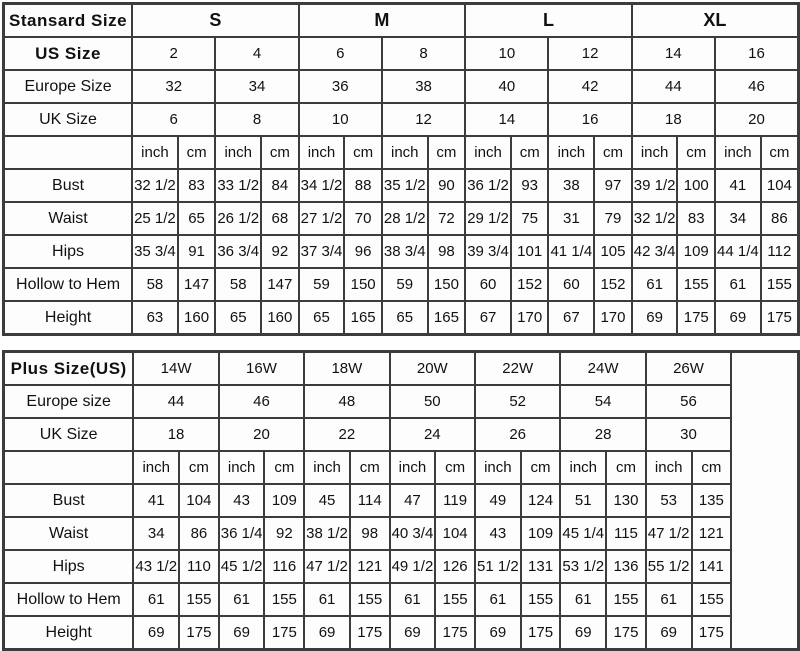 The image size is (800, 651). Describe the element at coordinates (517, 368) in the screenshot. I see `table-cell: 22W` at that location.